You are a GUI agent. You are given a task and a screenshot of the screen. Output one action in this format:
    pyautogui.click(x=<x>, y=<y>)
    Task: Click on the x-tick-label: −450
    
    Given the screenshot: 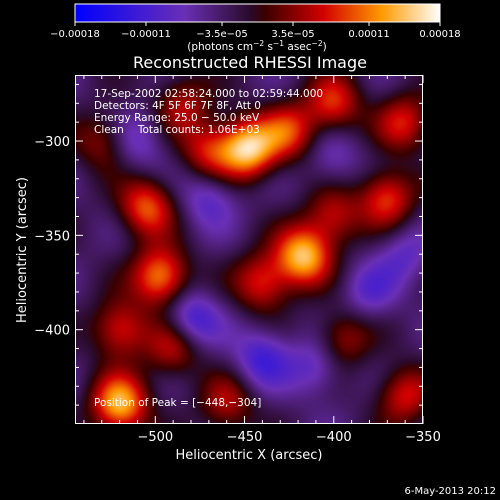 What is the action you would take?
    pyautogui.click(x=245, y=437)
    